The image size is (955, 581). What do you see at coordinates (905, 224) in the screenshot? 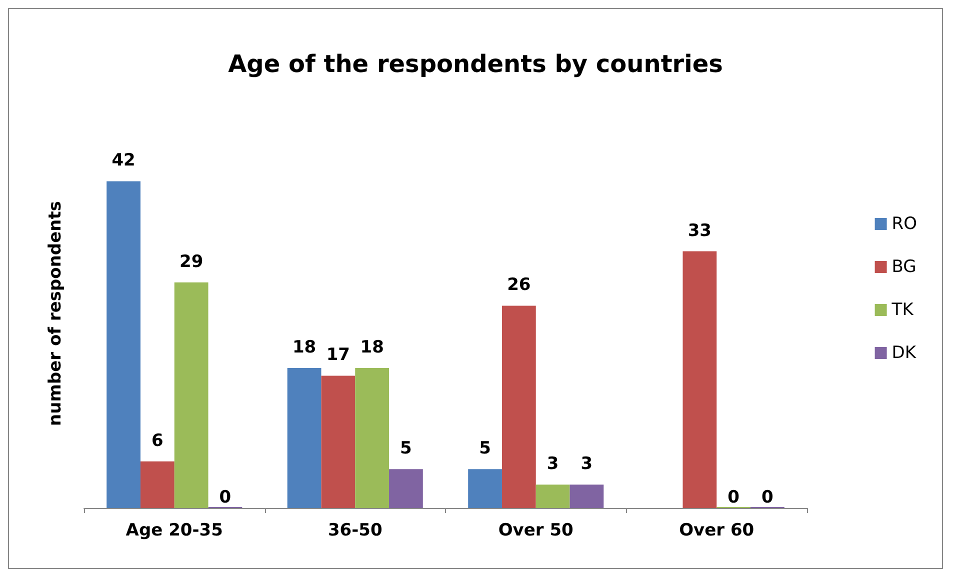
I see `legend-label: RO` at bounding box center [905, 224].